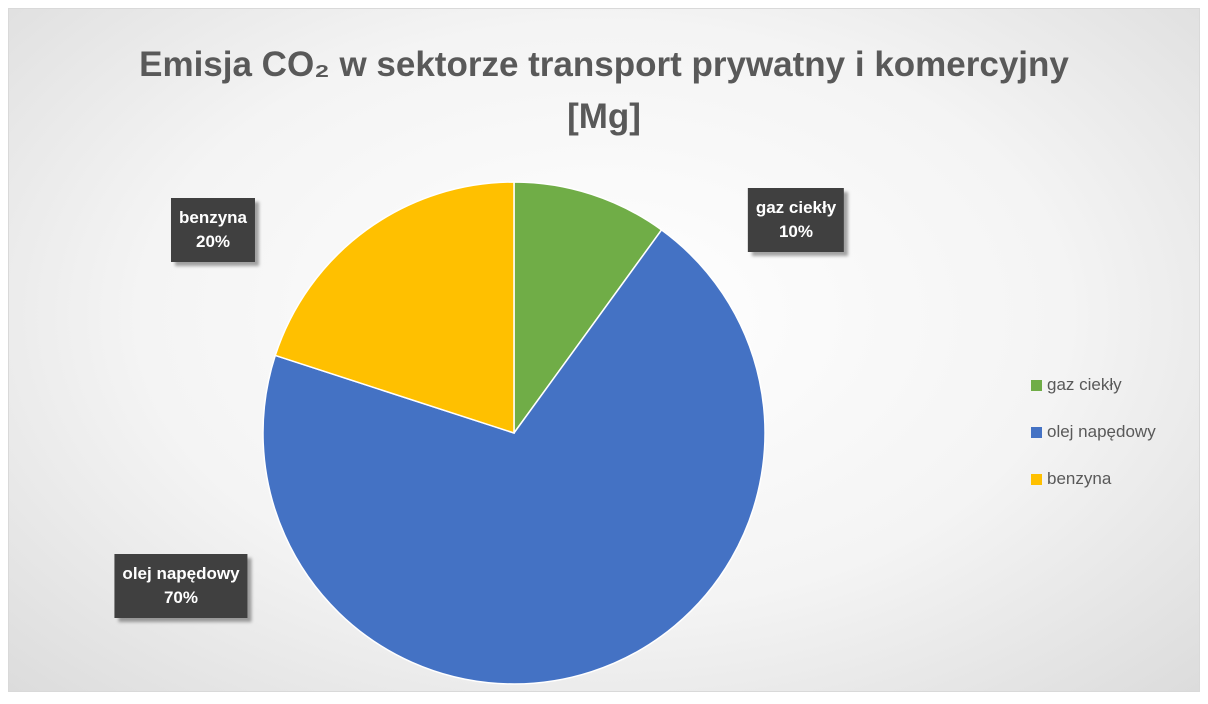 This screenshot has height=704, width=1208. I want to click on legend-item: benzyna, so click(1071, 479).